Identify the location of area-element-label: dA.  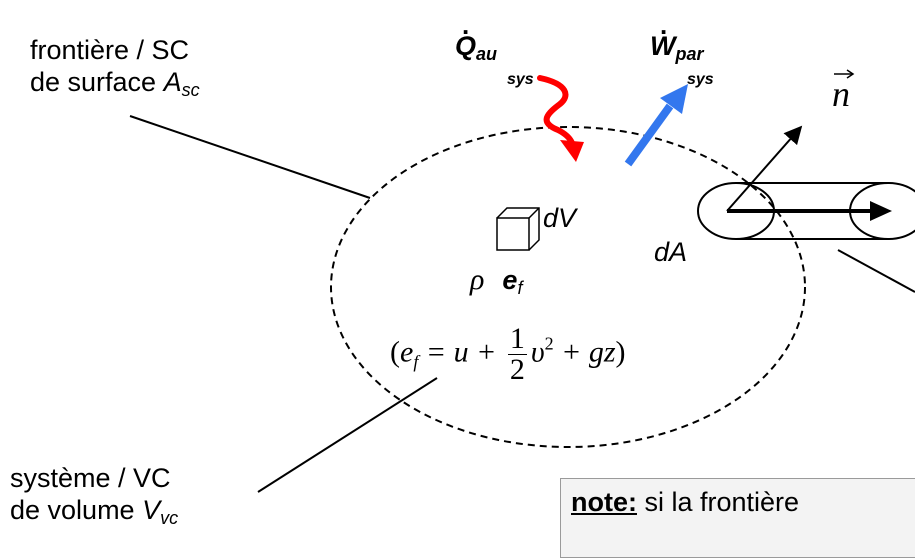
(671, 252).